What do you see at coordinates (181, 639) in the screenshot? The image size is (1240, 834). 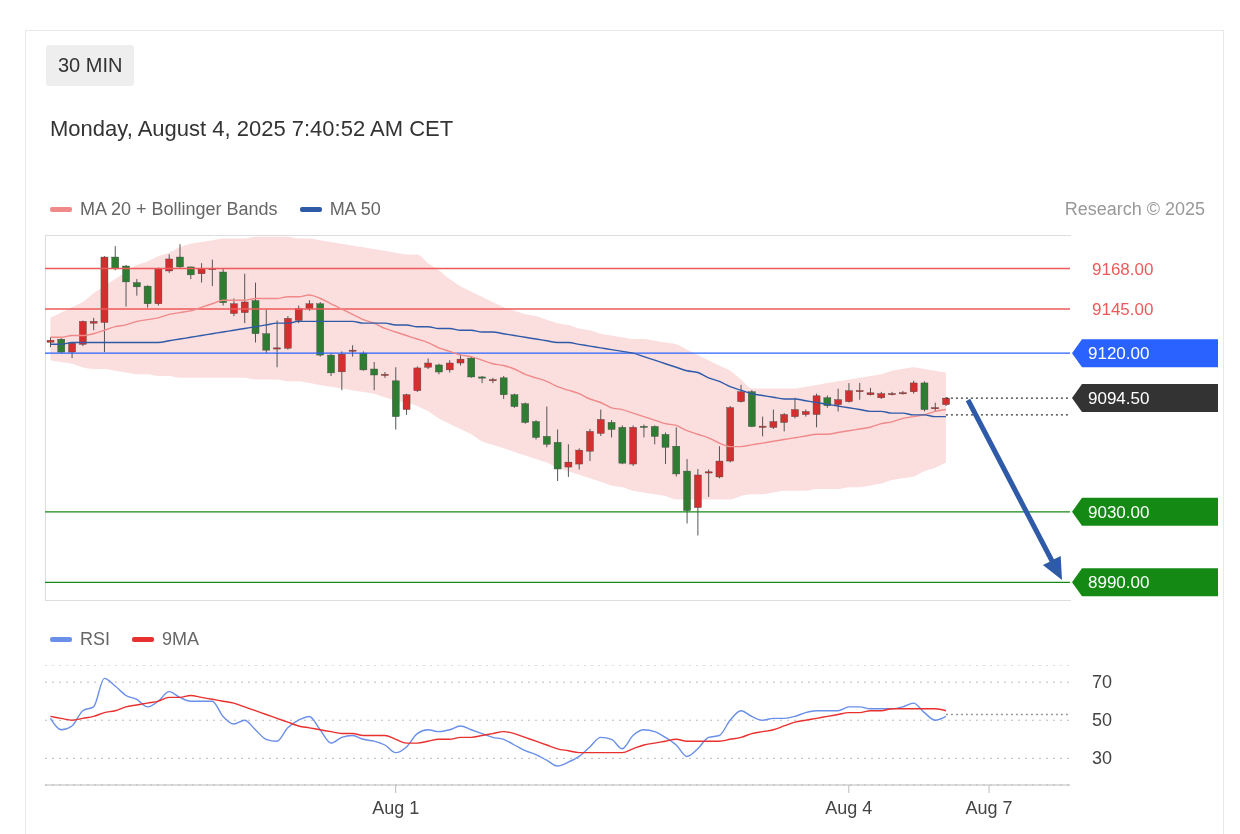 I see `legend-label: 9MA` at bounding box center [181, 639].